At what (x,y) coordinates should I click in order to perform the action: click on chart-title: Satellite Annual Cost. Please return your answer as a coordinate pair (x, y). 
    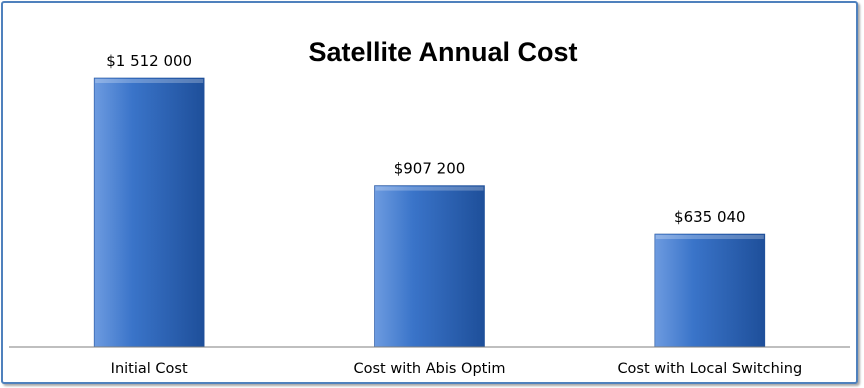
    Looking at the image, I should click on (442, 52).